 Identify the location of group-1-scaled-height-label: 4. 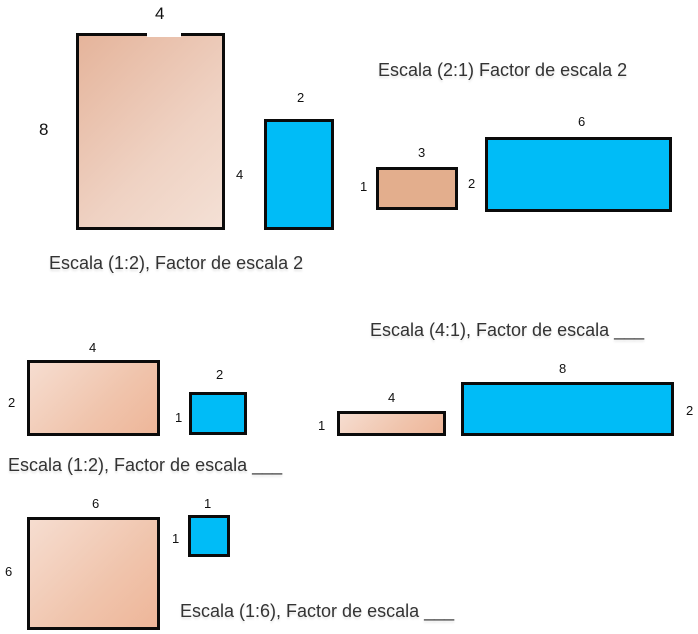
(240, 174).